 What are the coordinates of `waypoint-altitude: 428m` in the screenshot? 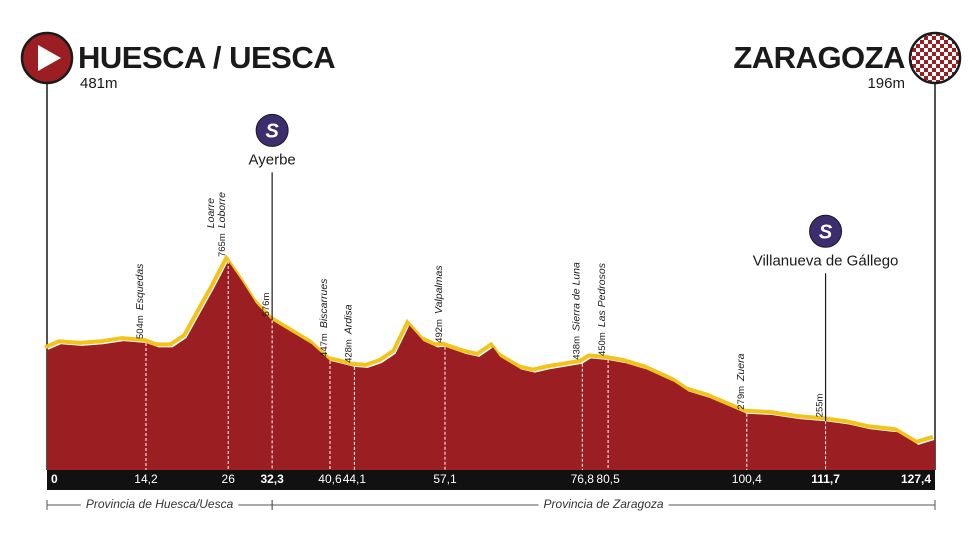 It's located at (348, 351).